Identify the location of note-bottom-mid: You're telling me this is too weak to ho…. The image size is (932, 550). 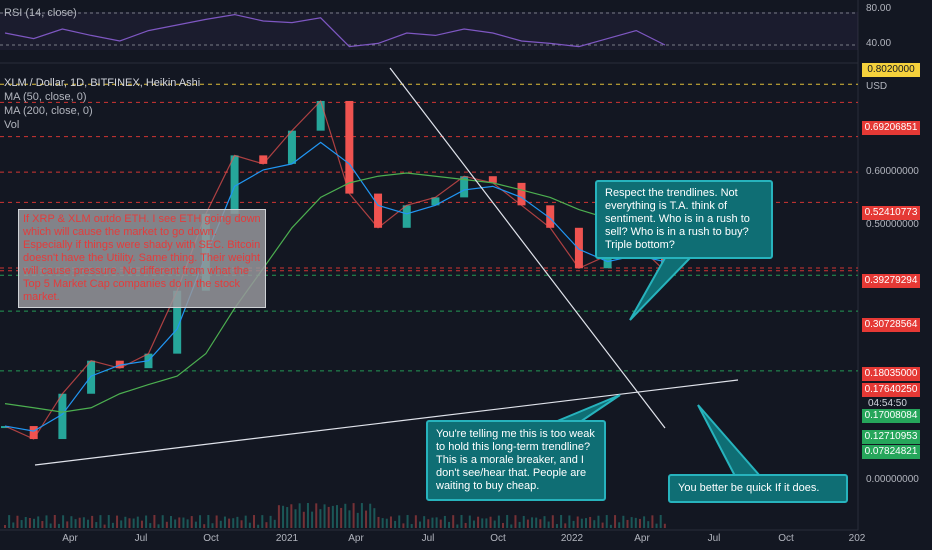
(516, 460).